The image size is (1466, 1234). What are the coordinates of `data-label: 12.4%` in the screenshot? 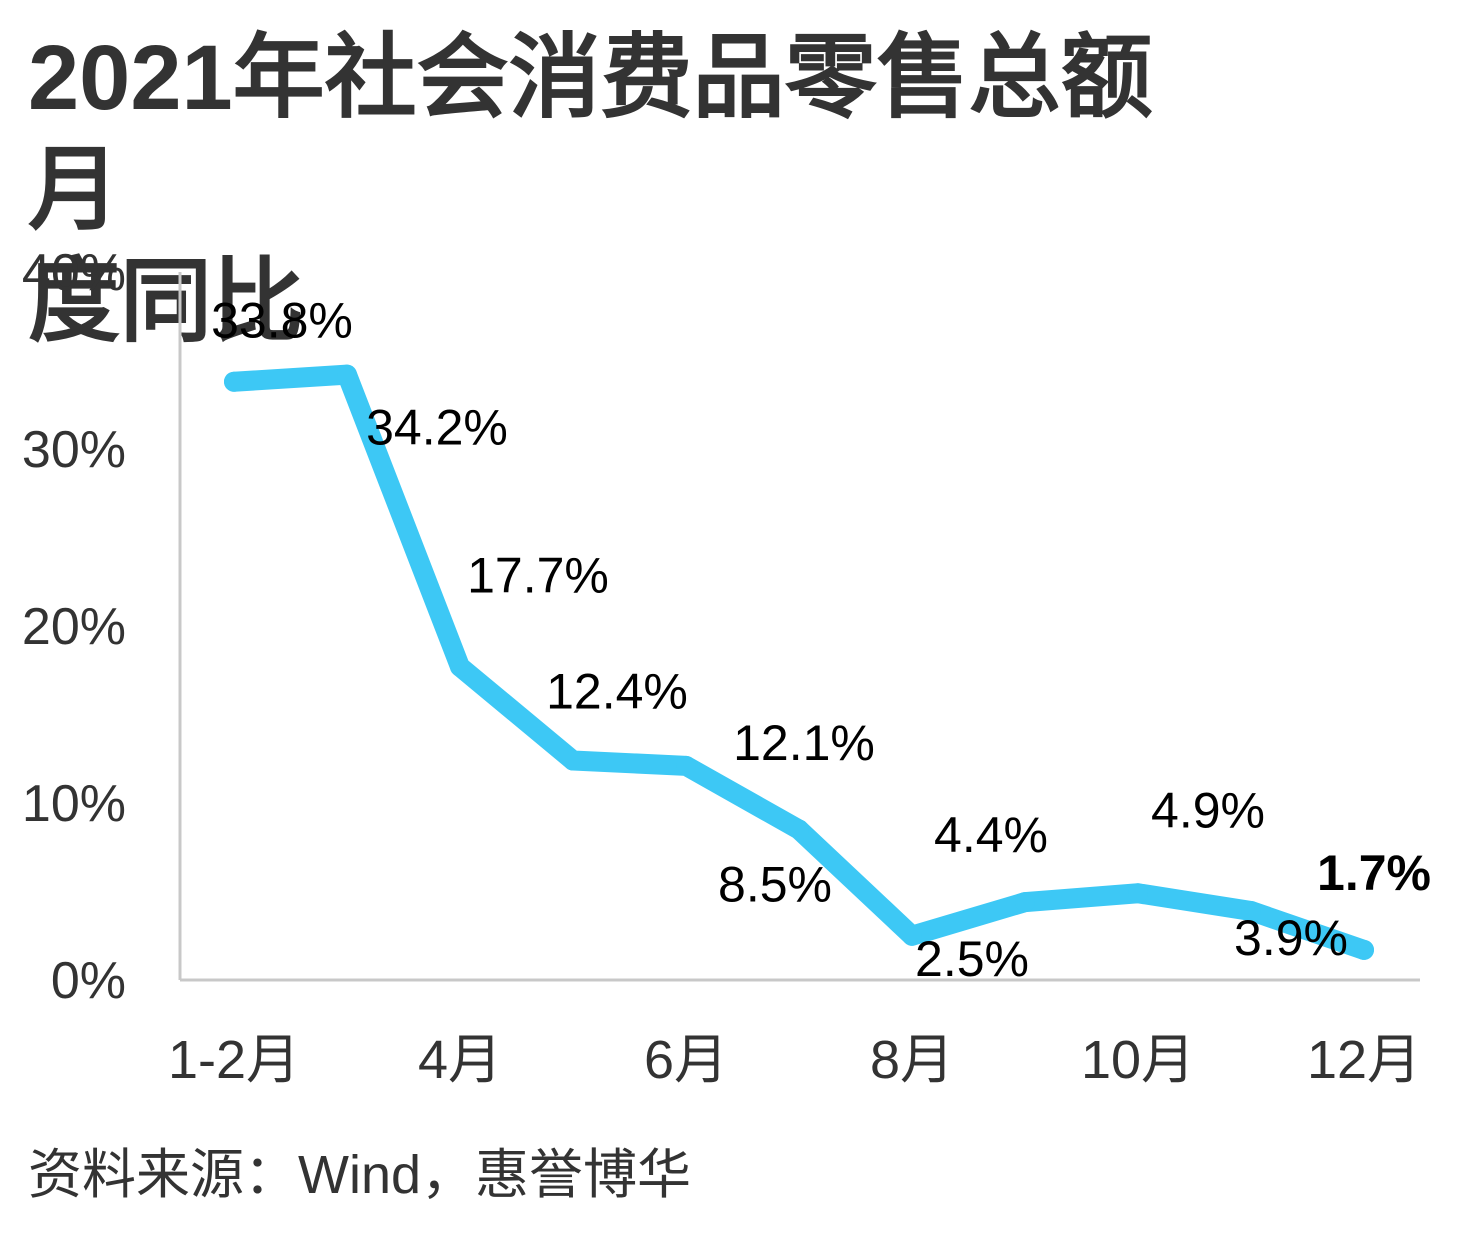 It's located at (617, 692).